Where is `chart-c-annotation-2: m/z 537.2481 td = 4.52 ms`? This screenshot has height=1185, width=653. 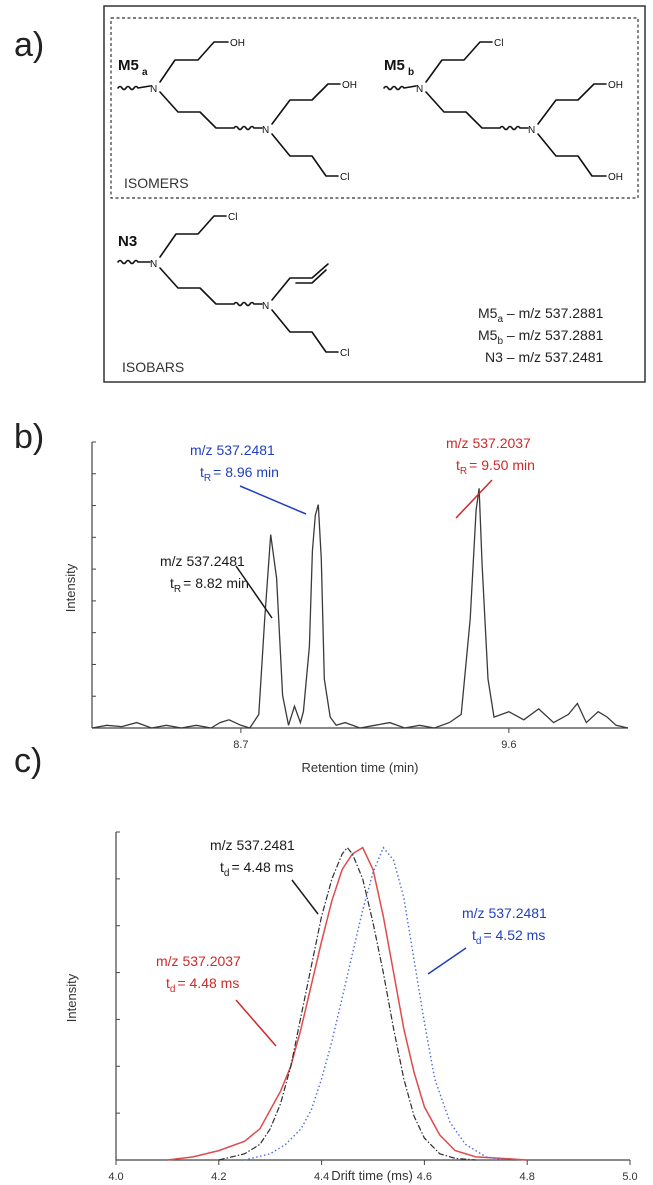
chart-c-annotation-2: m/z 537.2481 td = 4.52 ms is located at coordinates (487, 940).